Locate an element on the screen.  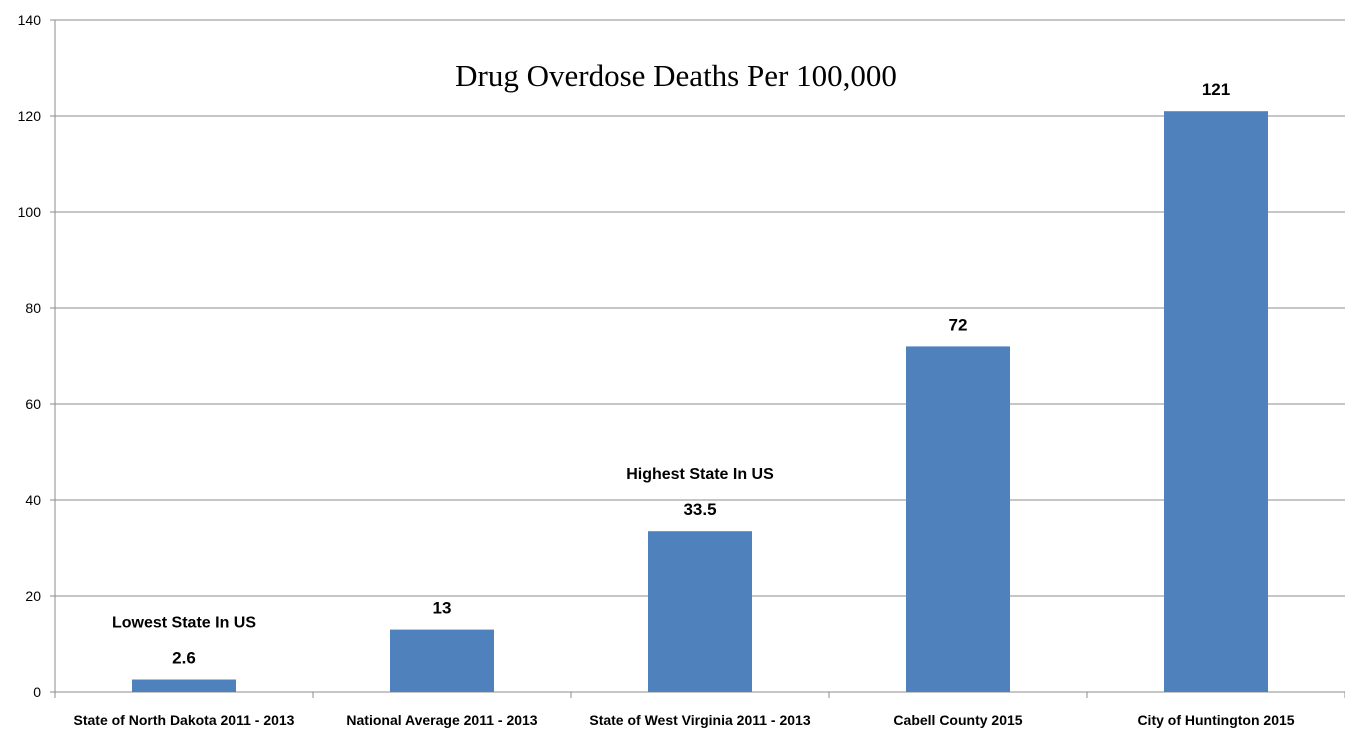
y-tick-label: 140 is located at coordinates (30, 20).